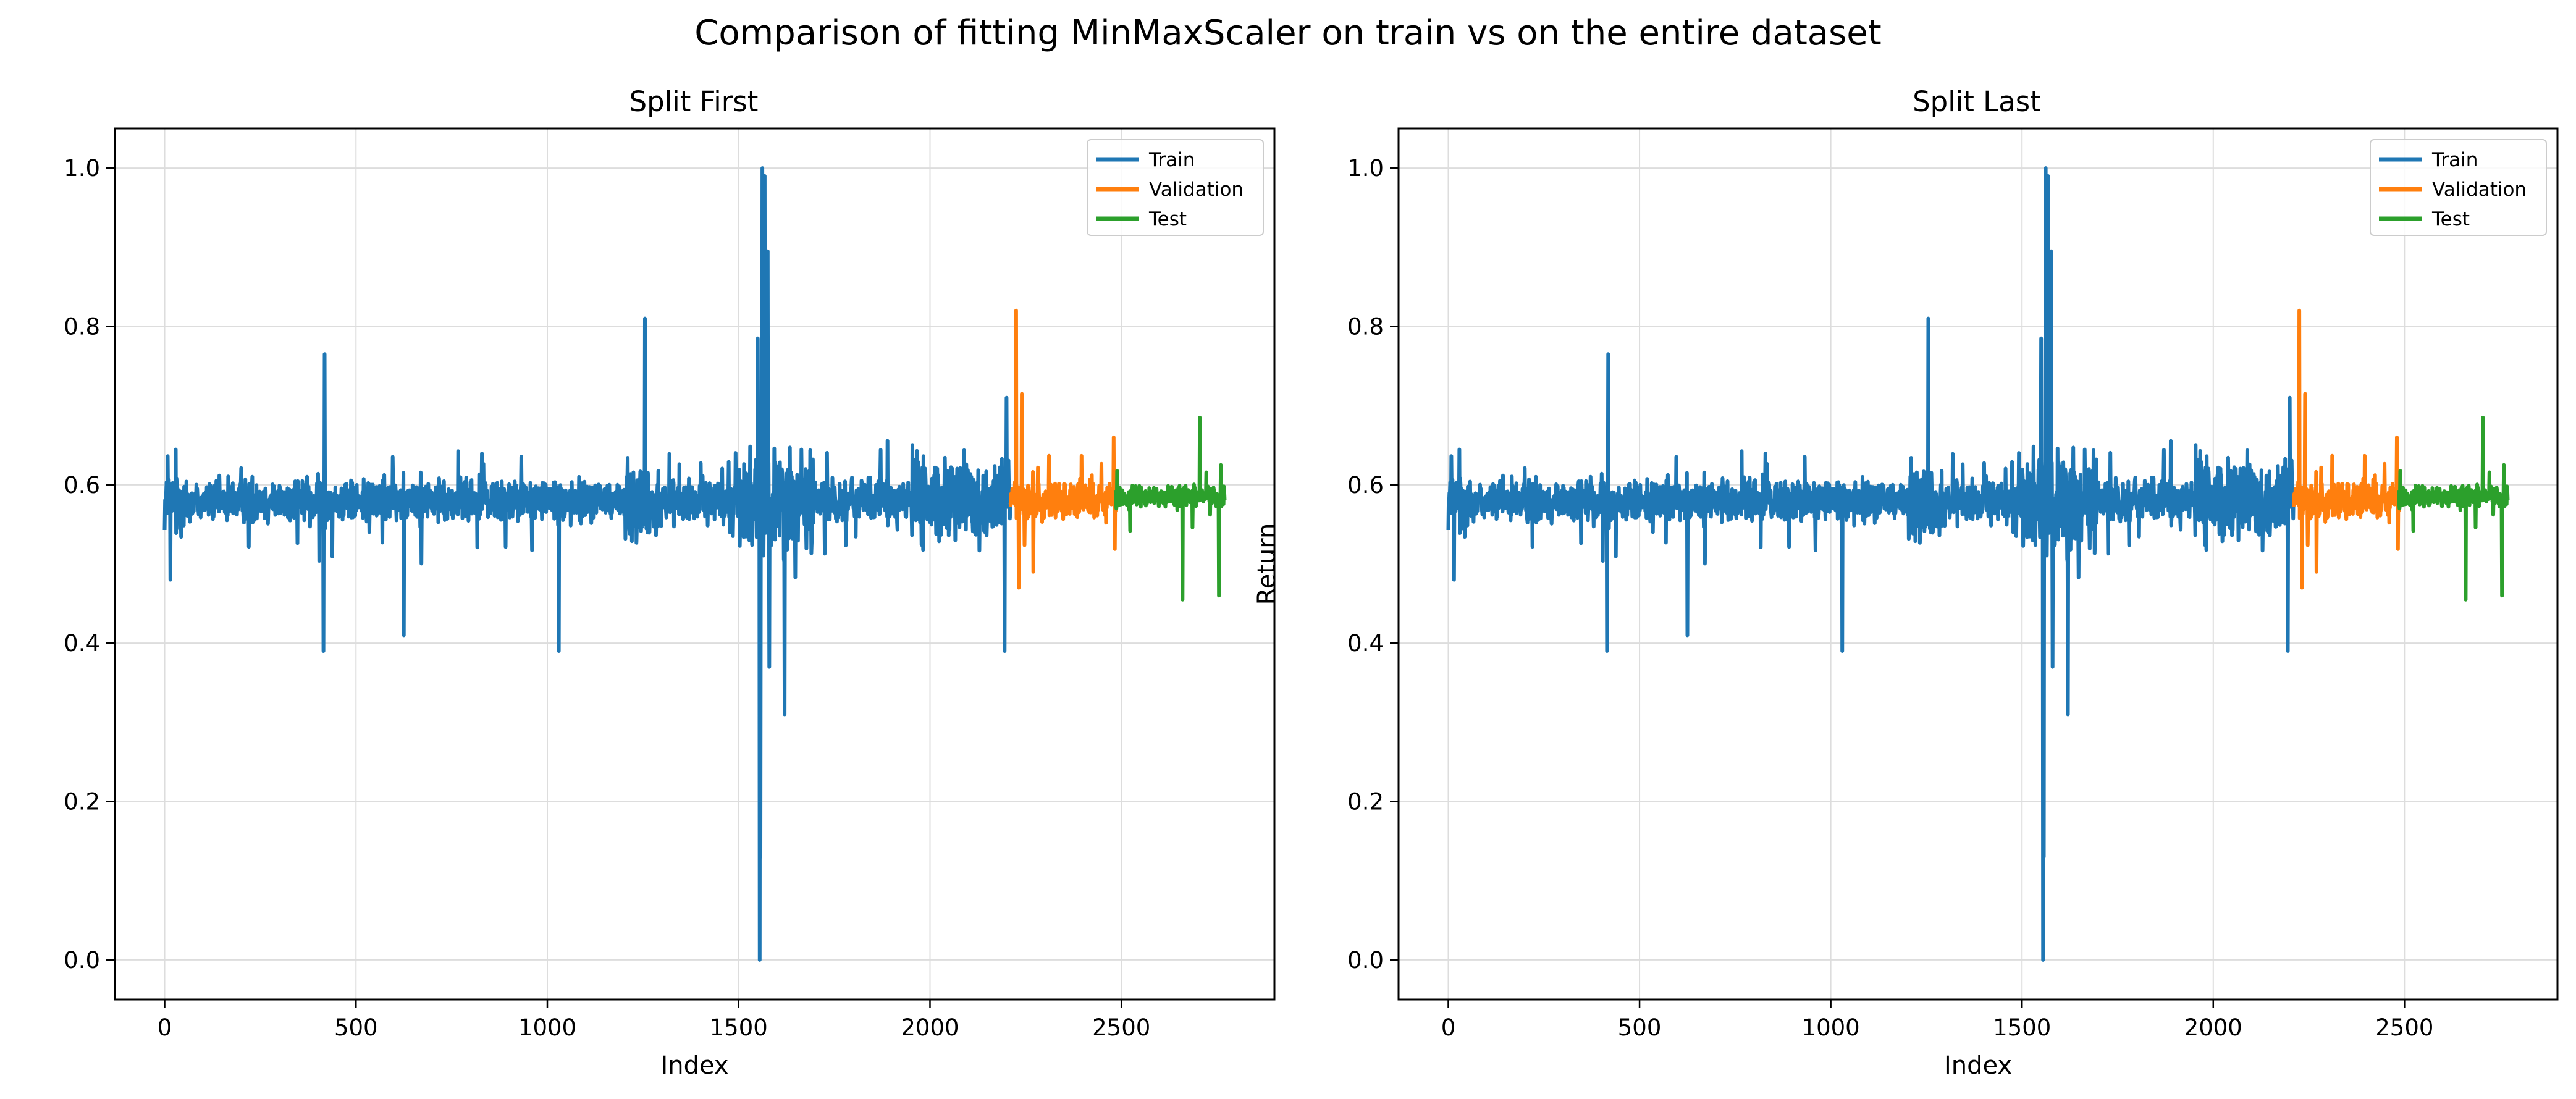  What do you see at coordinates (694, 102) in the screenshot?
I see `subplot-title: Split First` at bounding box center [694, 102].